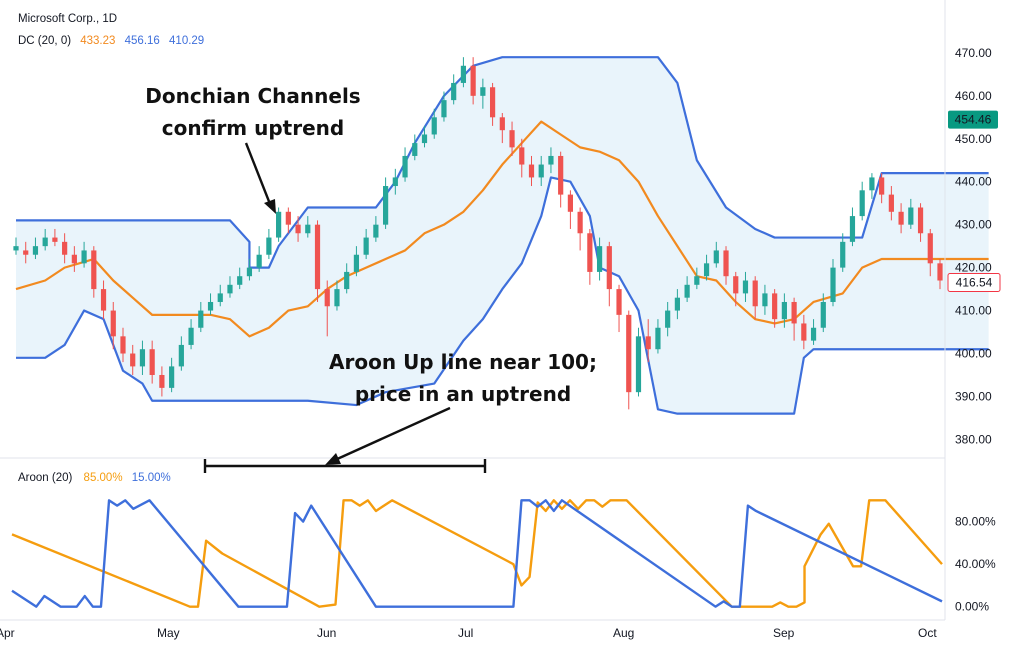  I want to click on y-tick-label: 410.00, so click(973, 311).